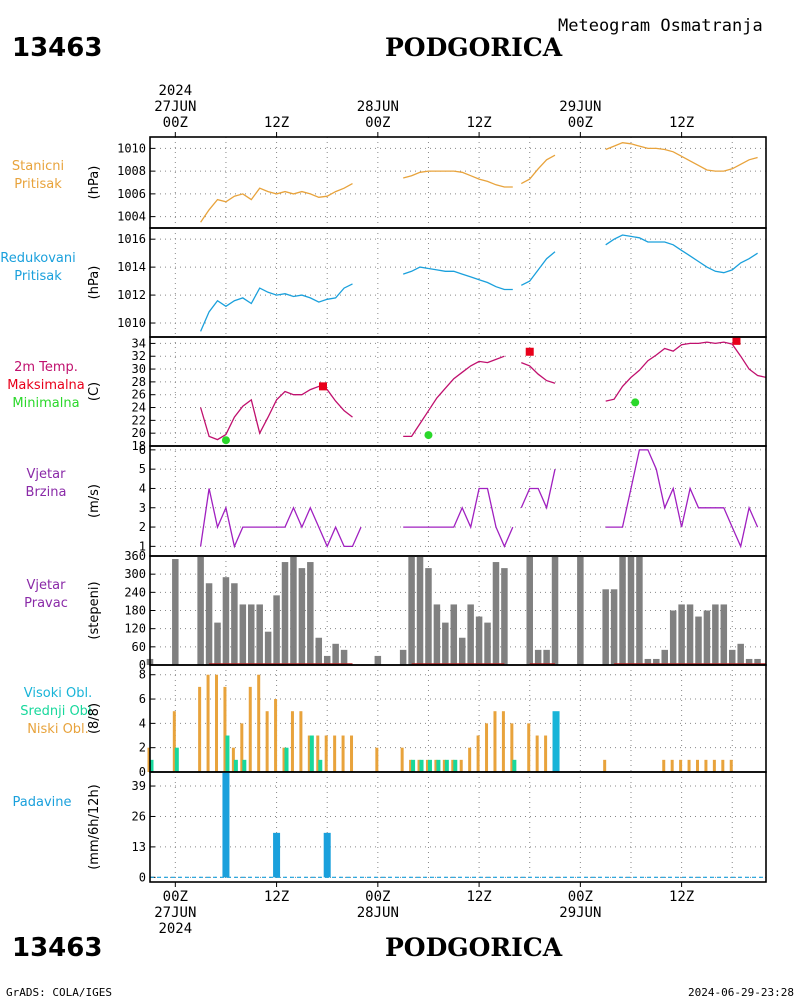 The width and height of the screenshot is (800, 1000). What do you see at coordinates (474, 947) in the screenshot?
I see `footer-station-name: PODGORICA` at bounding box center [474, 947].